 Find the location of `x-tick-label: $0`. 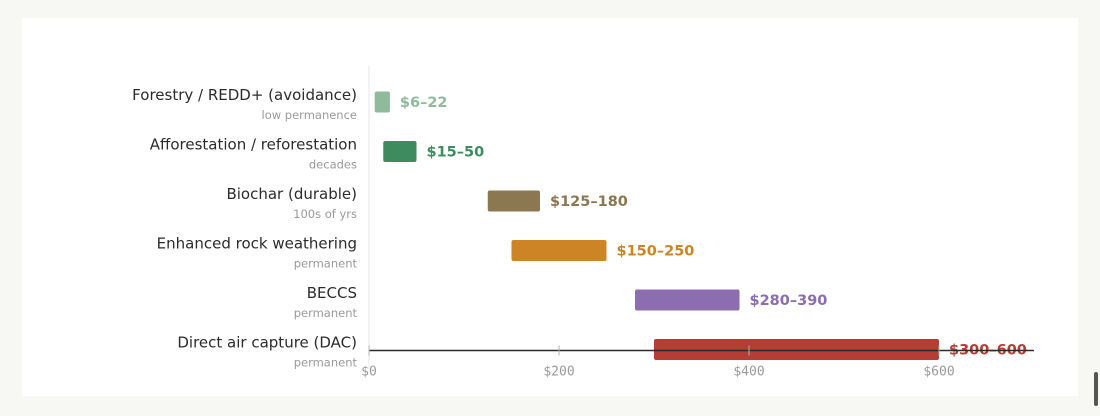

x-tick-label: $0 is located at coordinates (369, 372).